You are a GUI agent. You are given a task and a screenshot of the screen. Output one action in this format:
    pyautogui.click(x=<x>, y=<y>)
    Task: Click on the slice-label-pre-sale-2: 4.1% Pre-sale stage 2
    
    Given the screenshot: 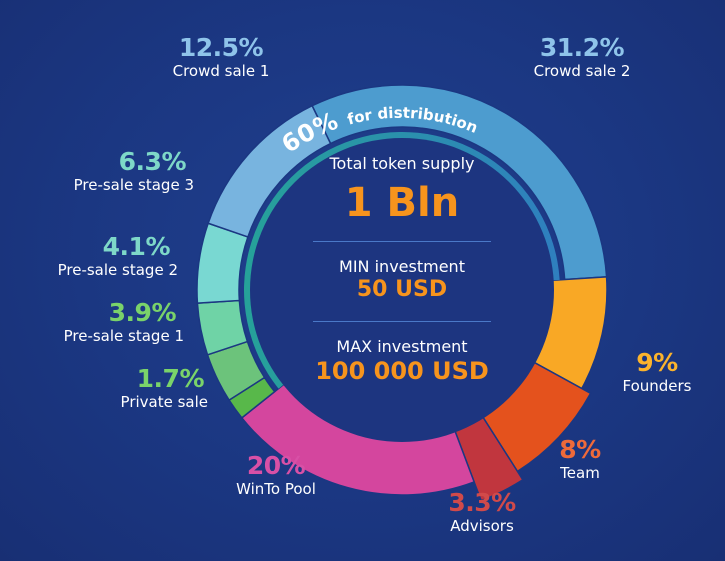 What is the action you would take?
    pyautogui.click(x=108, y=256)
    